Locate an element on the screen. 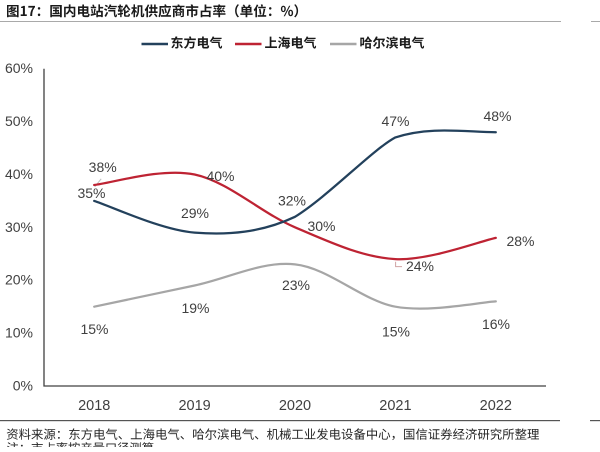  svg-text: 2018 is located at coordinates (94, 406).